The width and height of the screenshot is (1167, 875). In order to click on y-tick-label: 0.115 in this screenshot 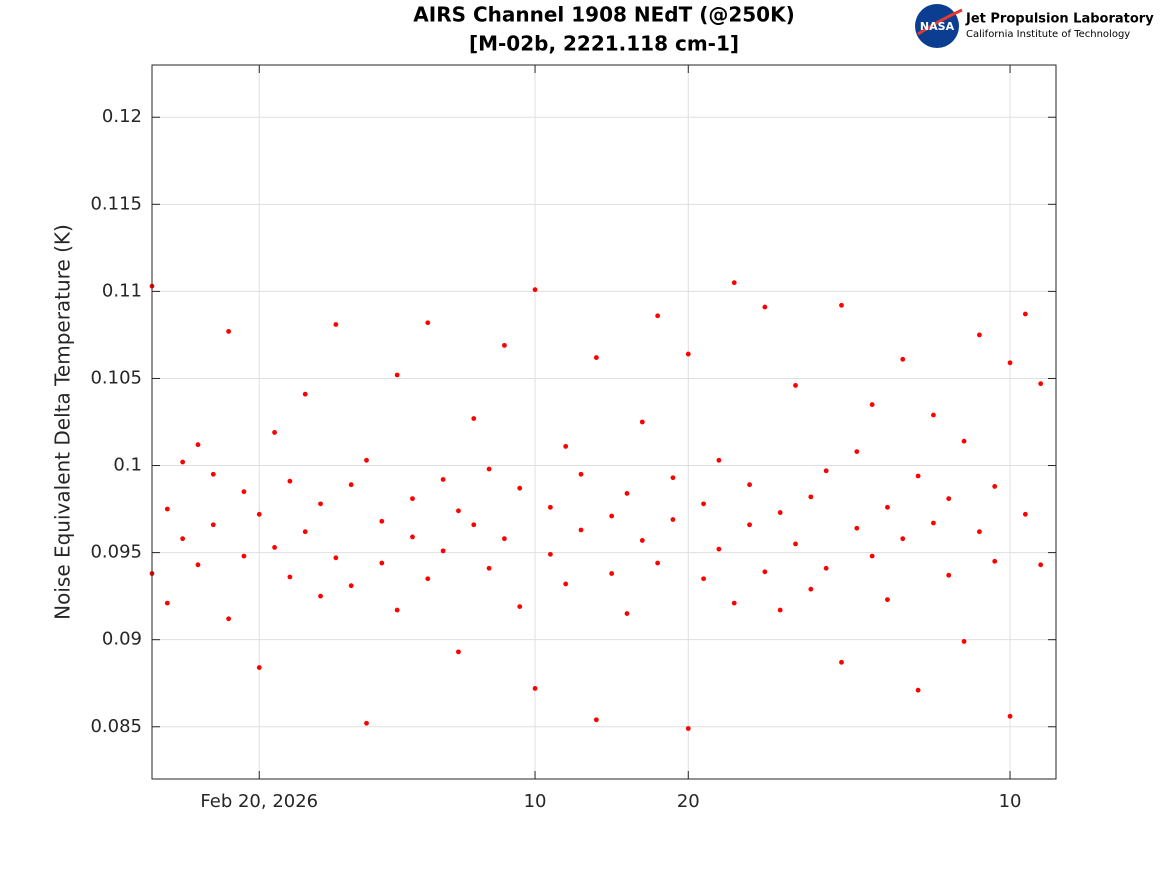, I will do `click(116, 203)`.